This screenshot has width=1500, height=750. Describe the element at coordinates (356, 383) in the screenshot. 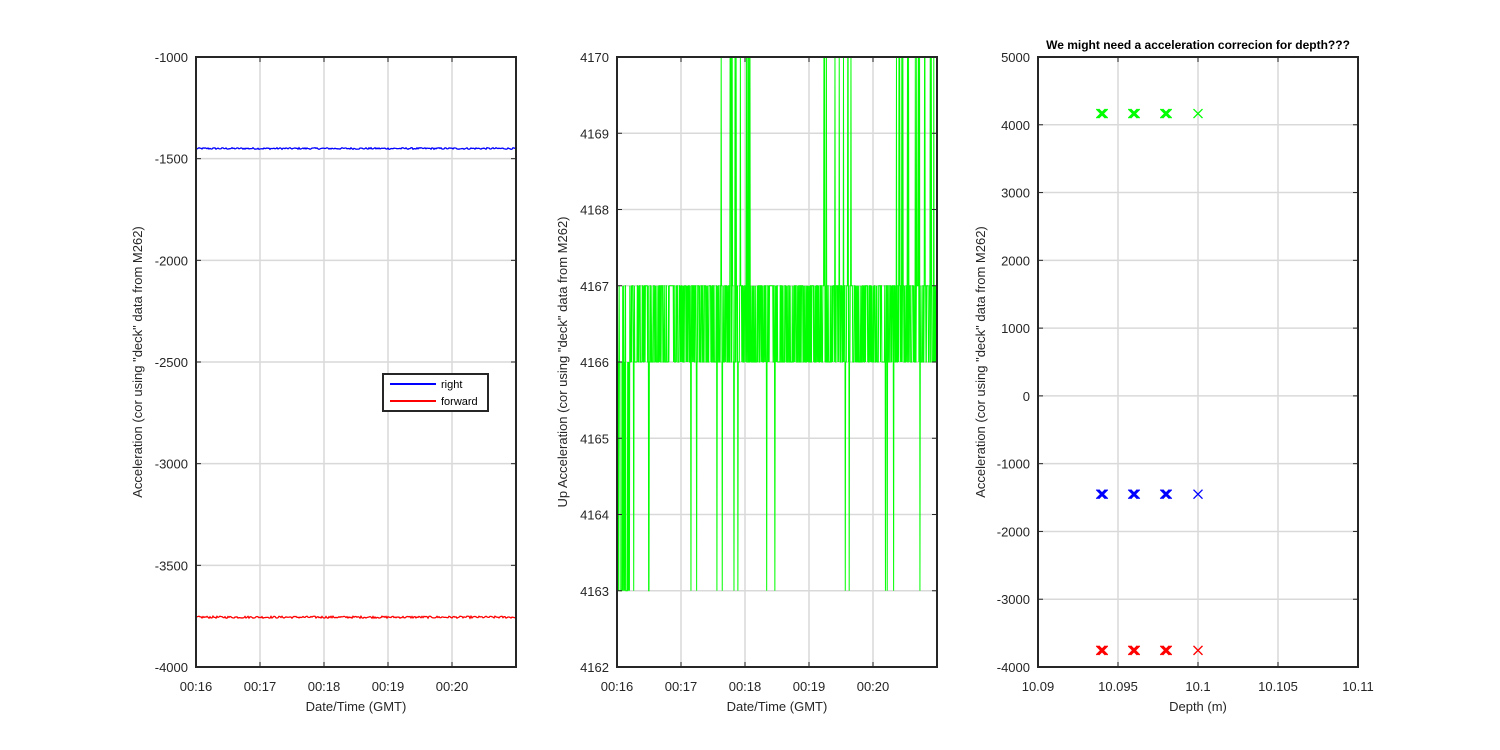

I see `series-lines` at that location.